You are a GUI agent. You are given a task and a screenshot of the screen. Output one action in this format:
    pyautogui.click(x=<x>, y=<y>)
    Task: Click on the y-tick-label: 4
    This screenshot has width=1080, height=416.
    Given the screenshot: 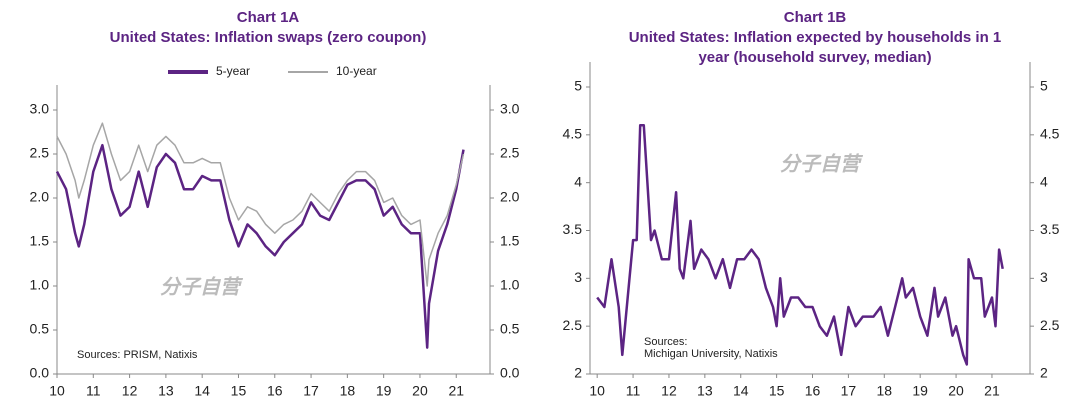 What is the action you would take?
    pyautogui.click(x=578, y=181)
    